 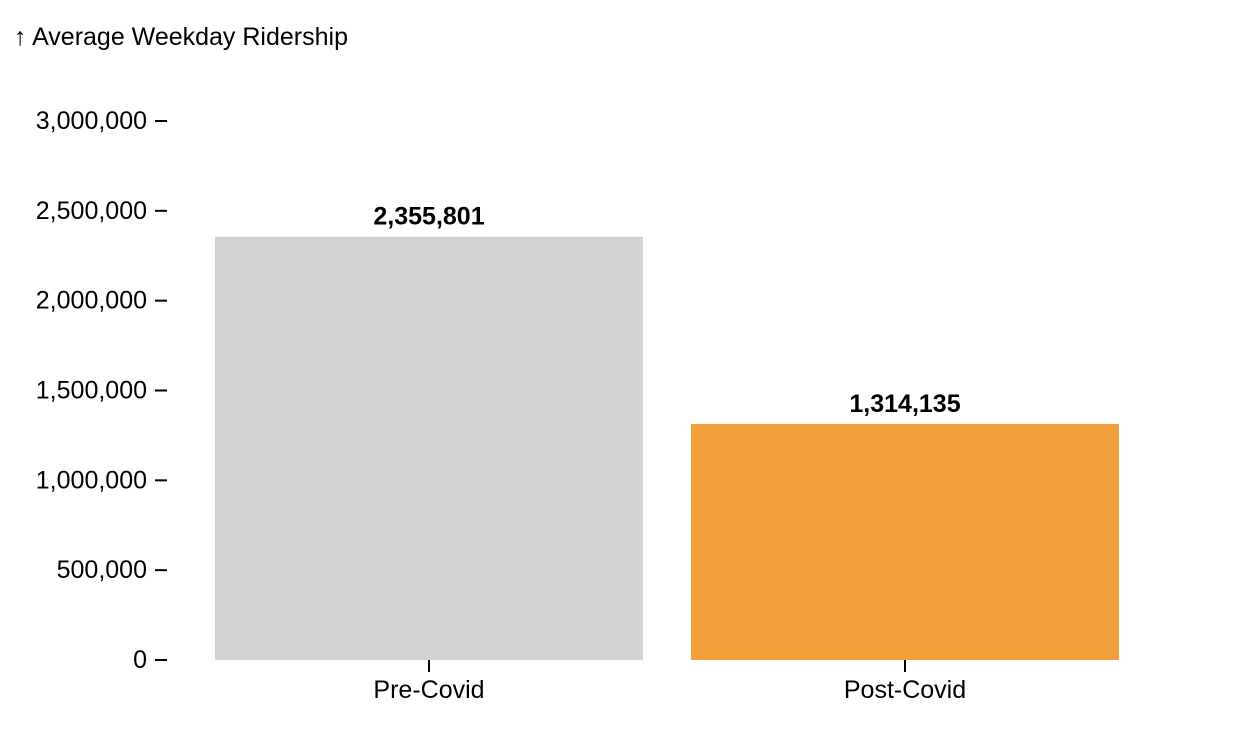 I want to click on y-tick-label: 1,000,000, so click(x=91, y=480).